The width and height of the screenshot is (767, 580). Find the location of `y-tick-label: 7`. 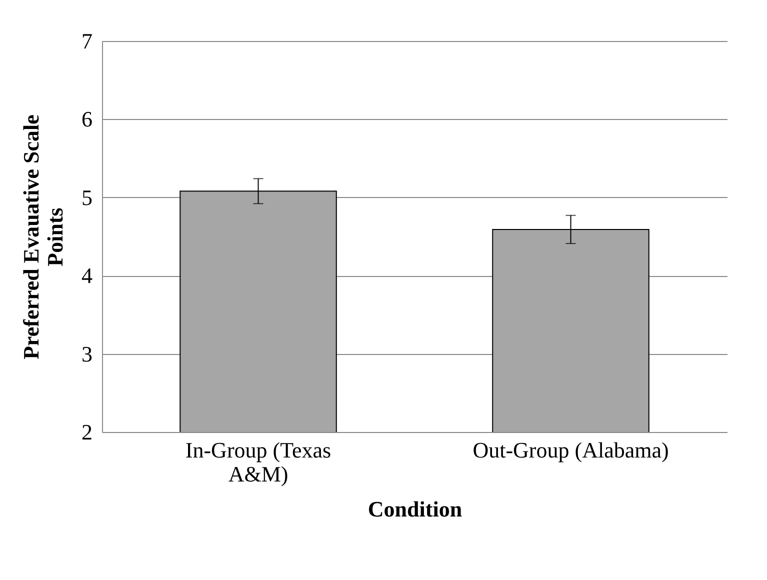

y-tick-label: 7 is located at coordinates (87, 41).